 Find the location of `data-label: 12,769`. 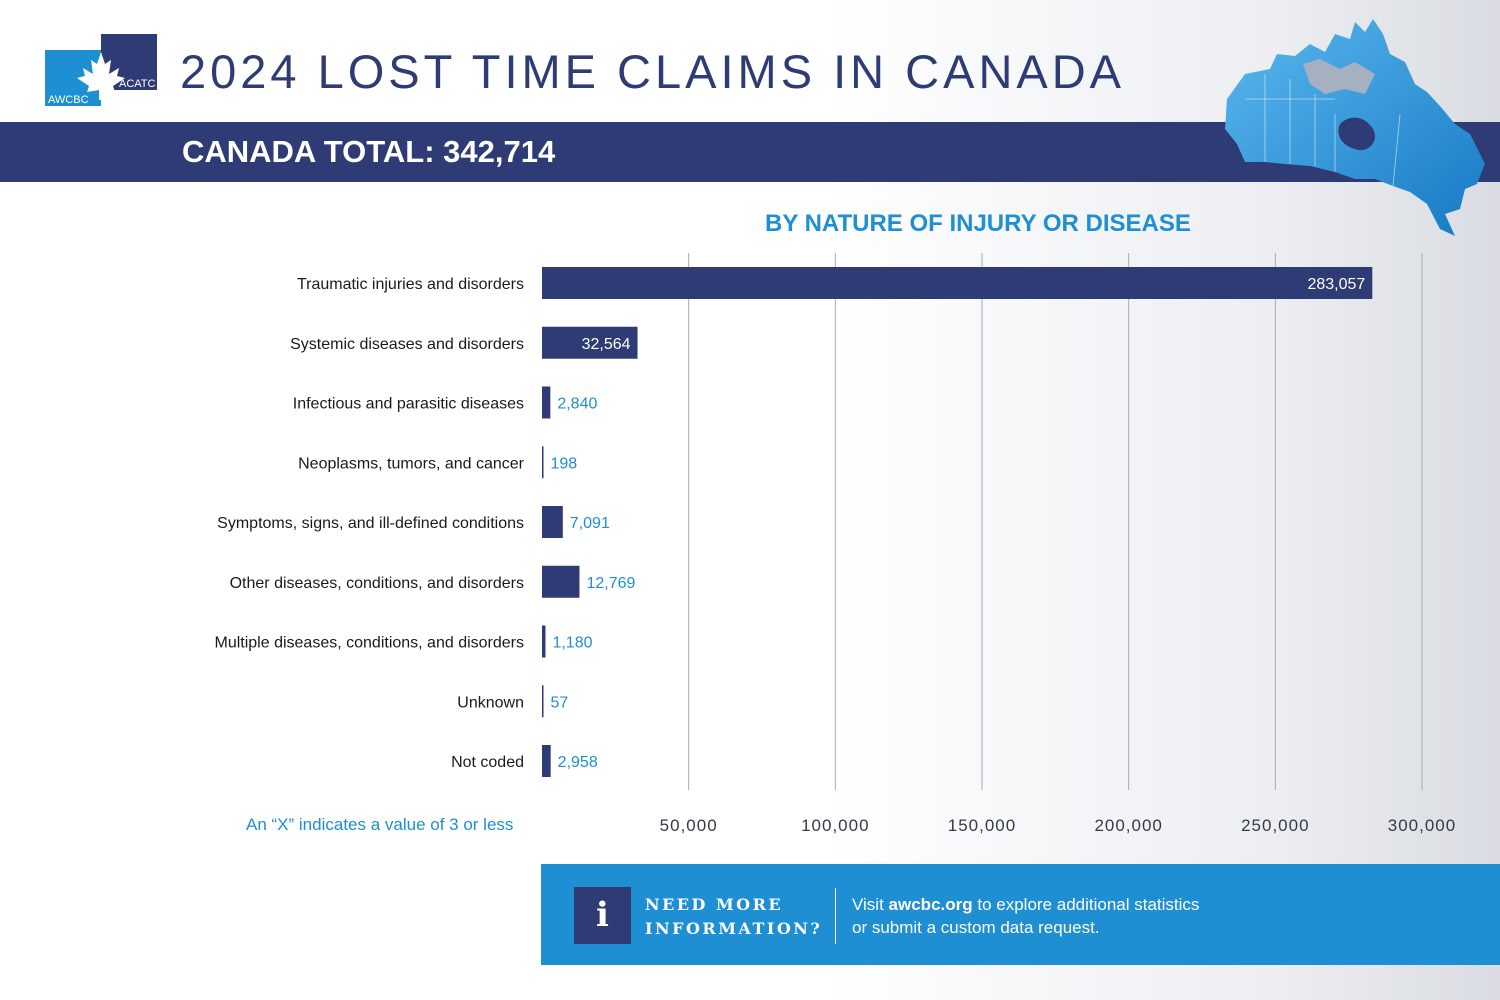

data-label: 12,769 is located at coordinates (610, 583).